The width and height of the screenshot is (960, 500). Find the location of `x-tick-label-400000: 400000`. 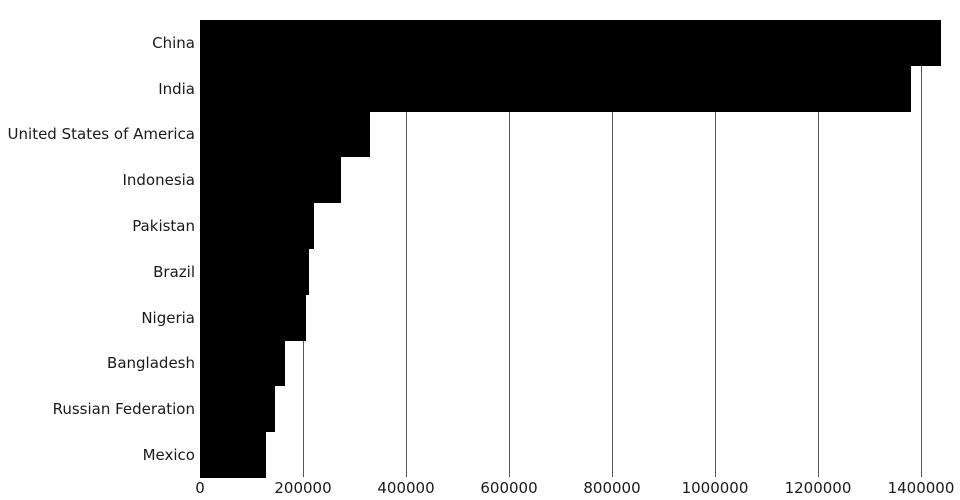

x-tick-label-400000: 400000 is located at coordinates (406, 488).